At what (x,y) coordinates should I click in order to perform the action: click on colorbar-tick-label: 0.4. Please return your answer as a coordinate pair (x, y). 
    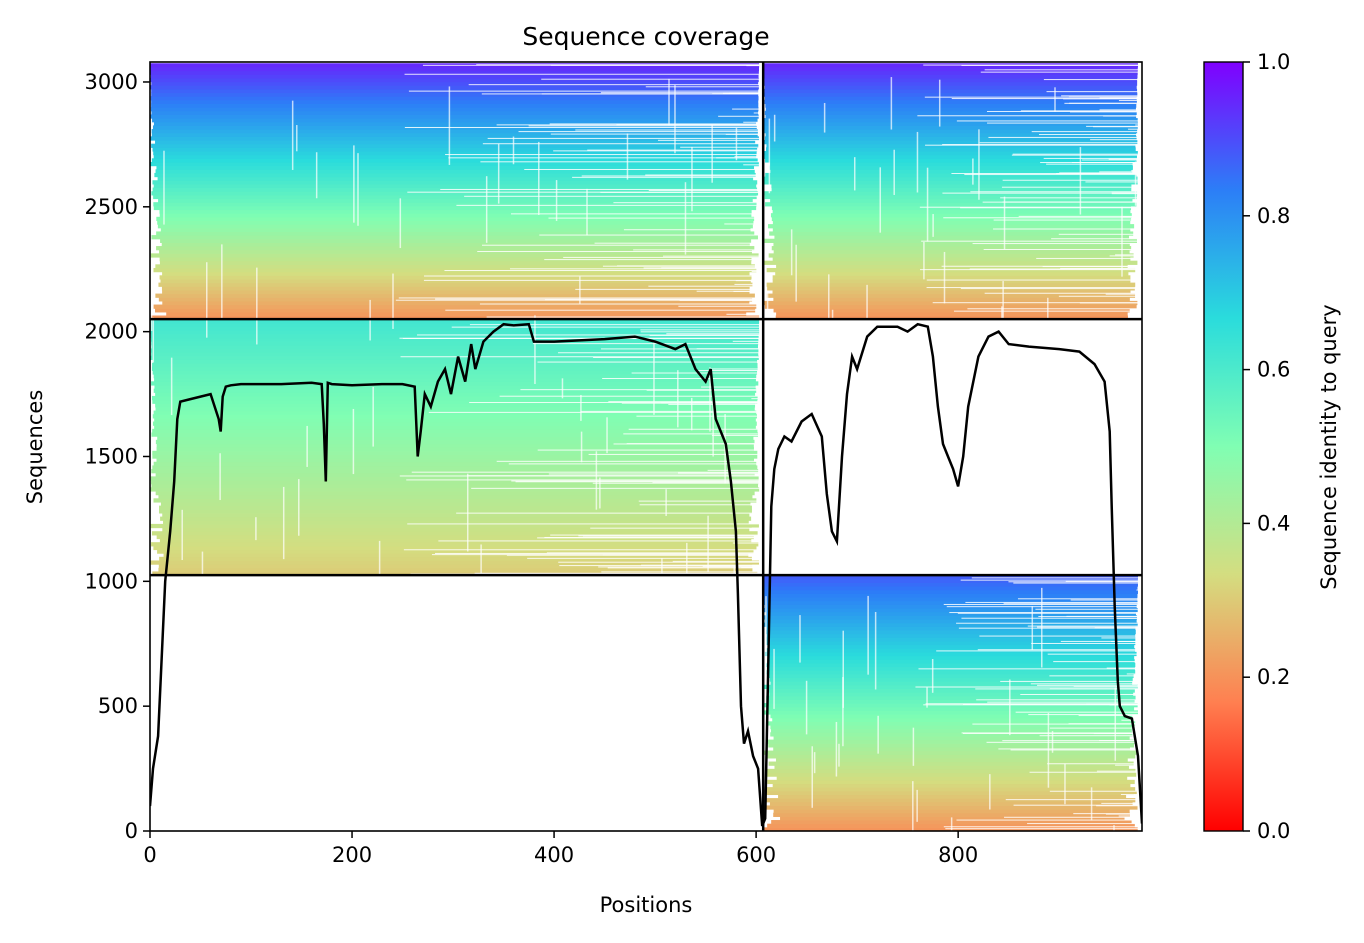
    Looking at the image, I should click on (1273, 523).